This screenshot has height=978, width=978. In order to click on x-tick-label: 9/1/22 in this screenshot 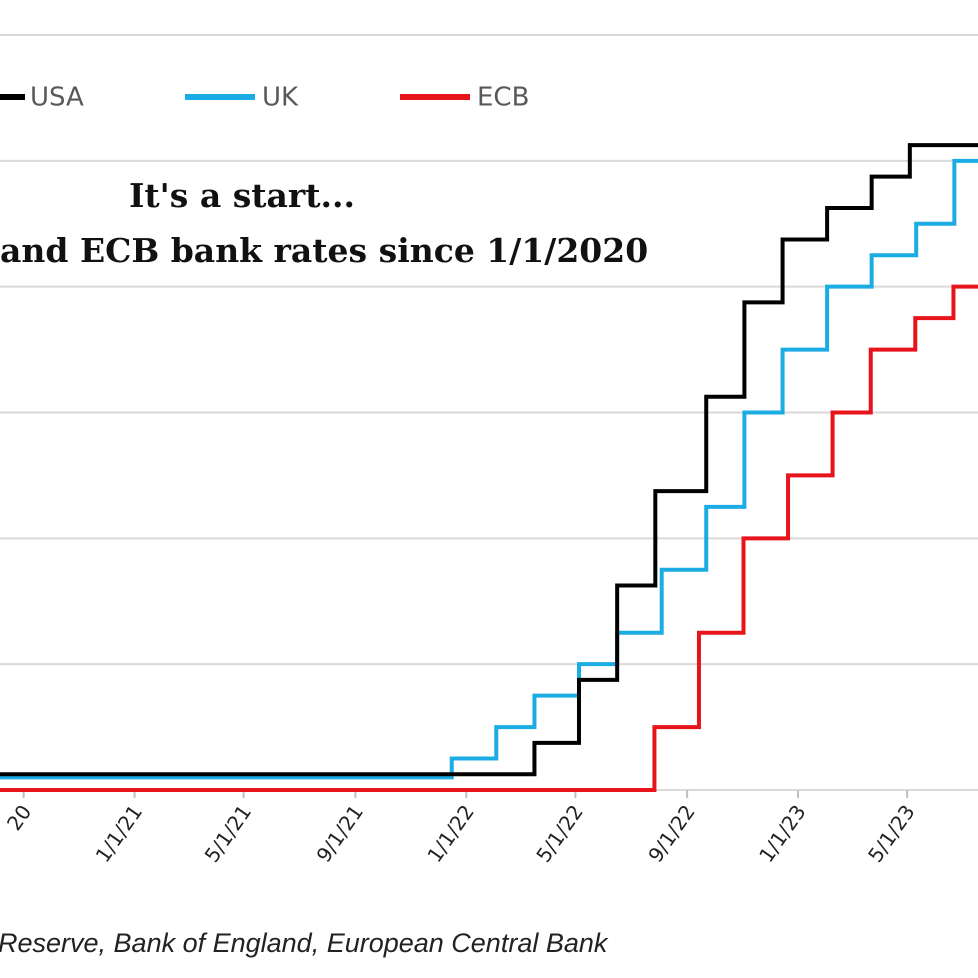, I will do `click(671, 833)`.